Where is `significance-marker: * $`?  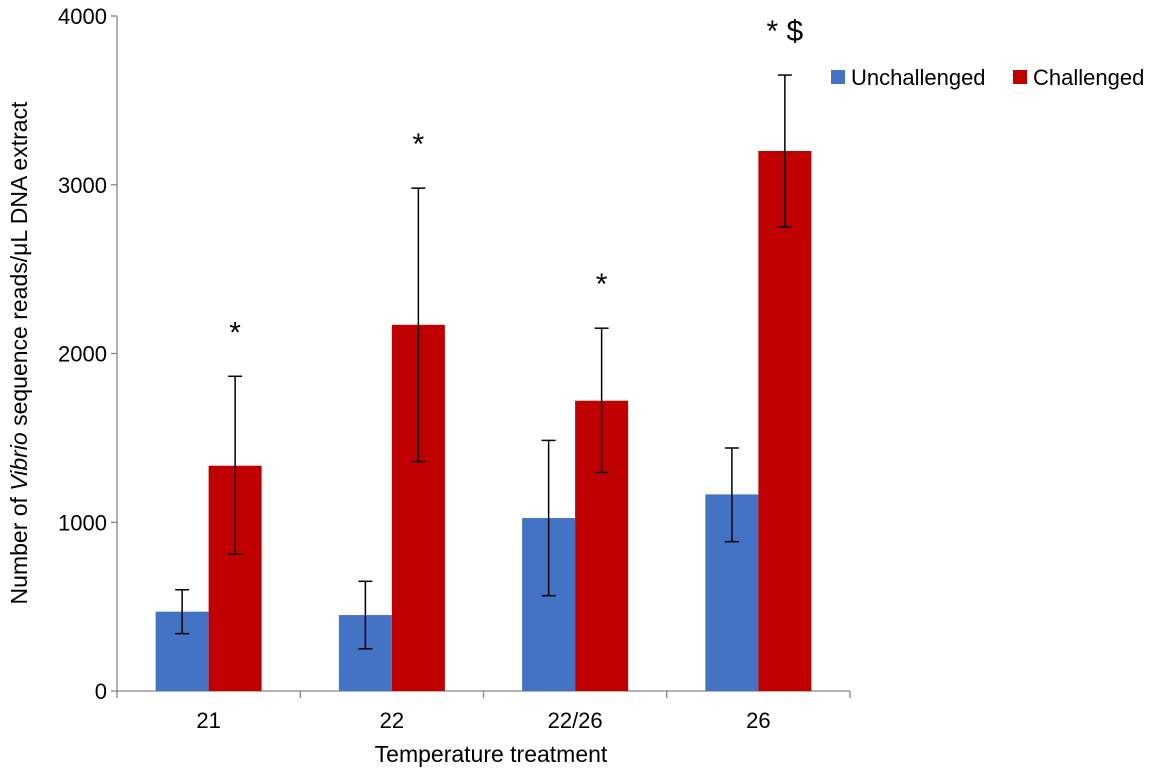
significance-marker: * $ is located at coordinates (785, 31).